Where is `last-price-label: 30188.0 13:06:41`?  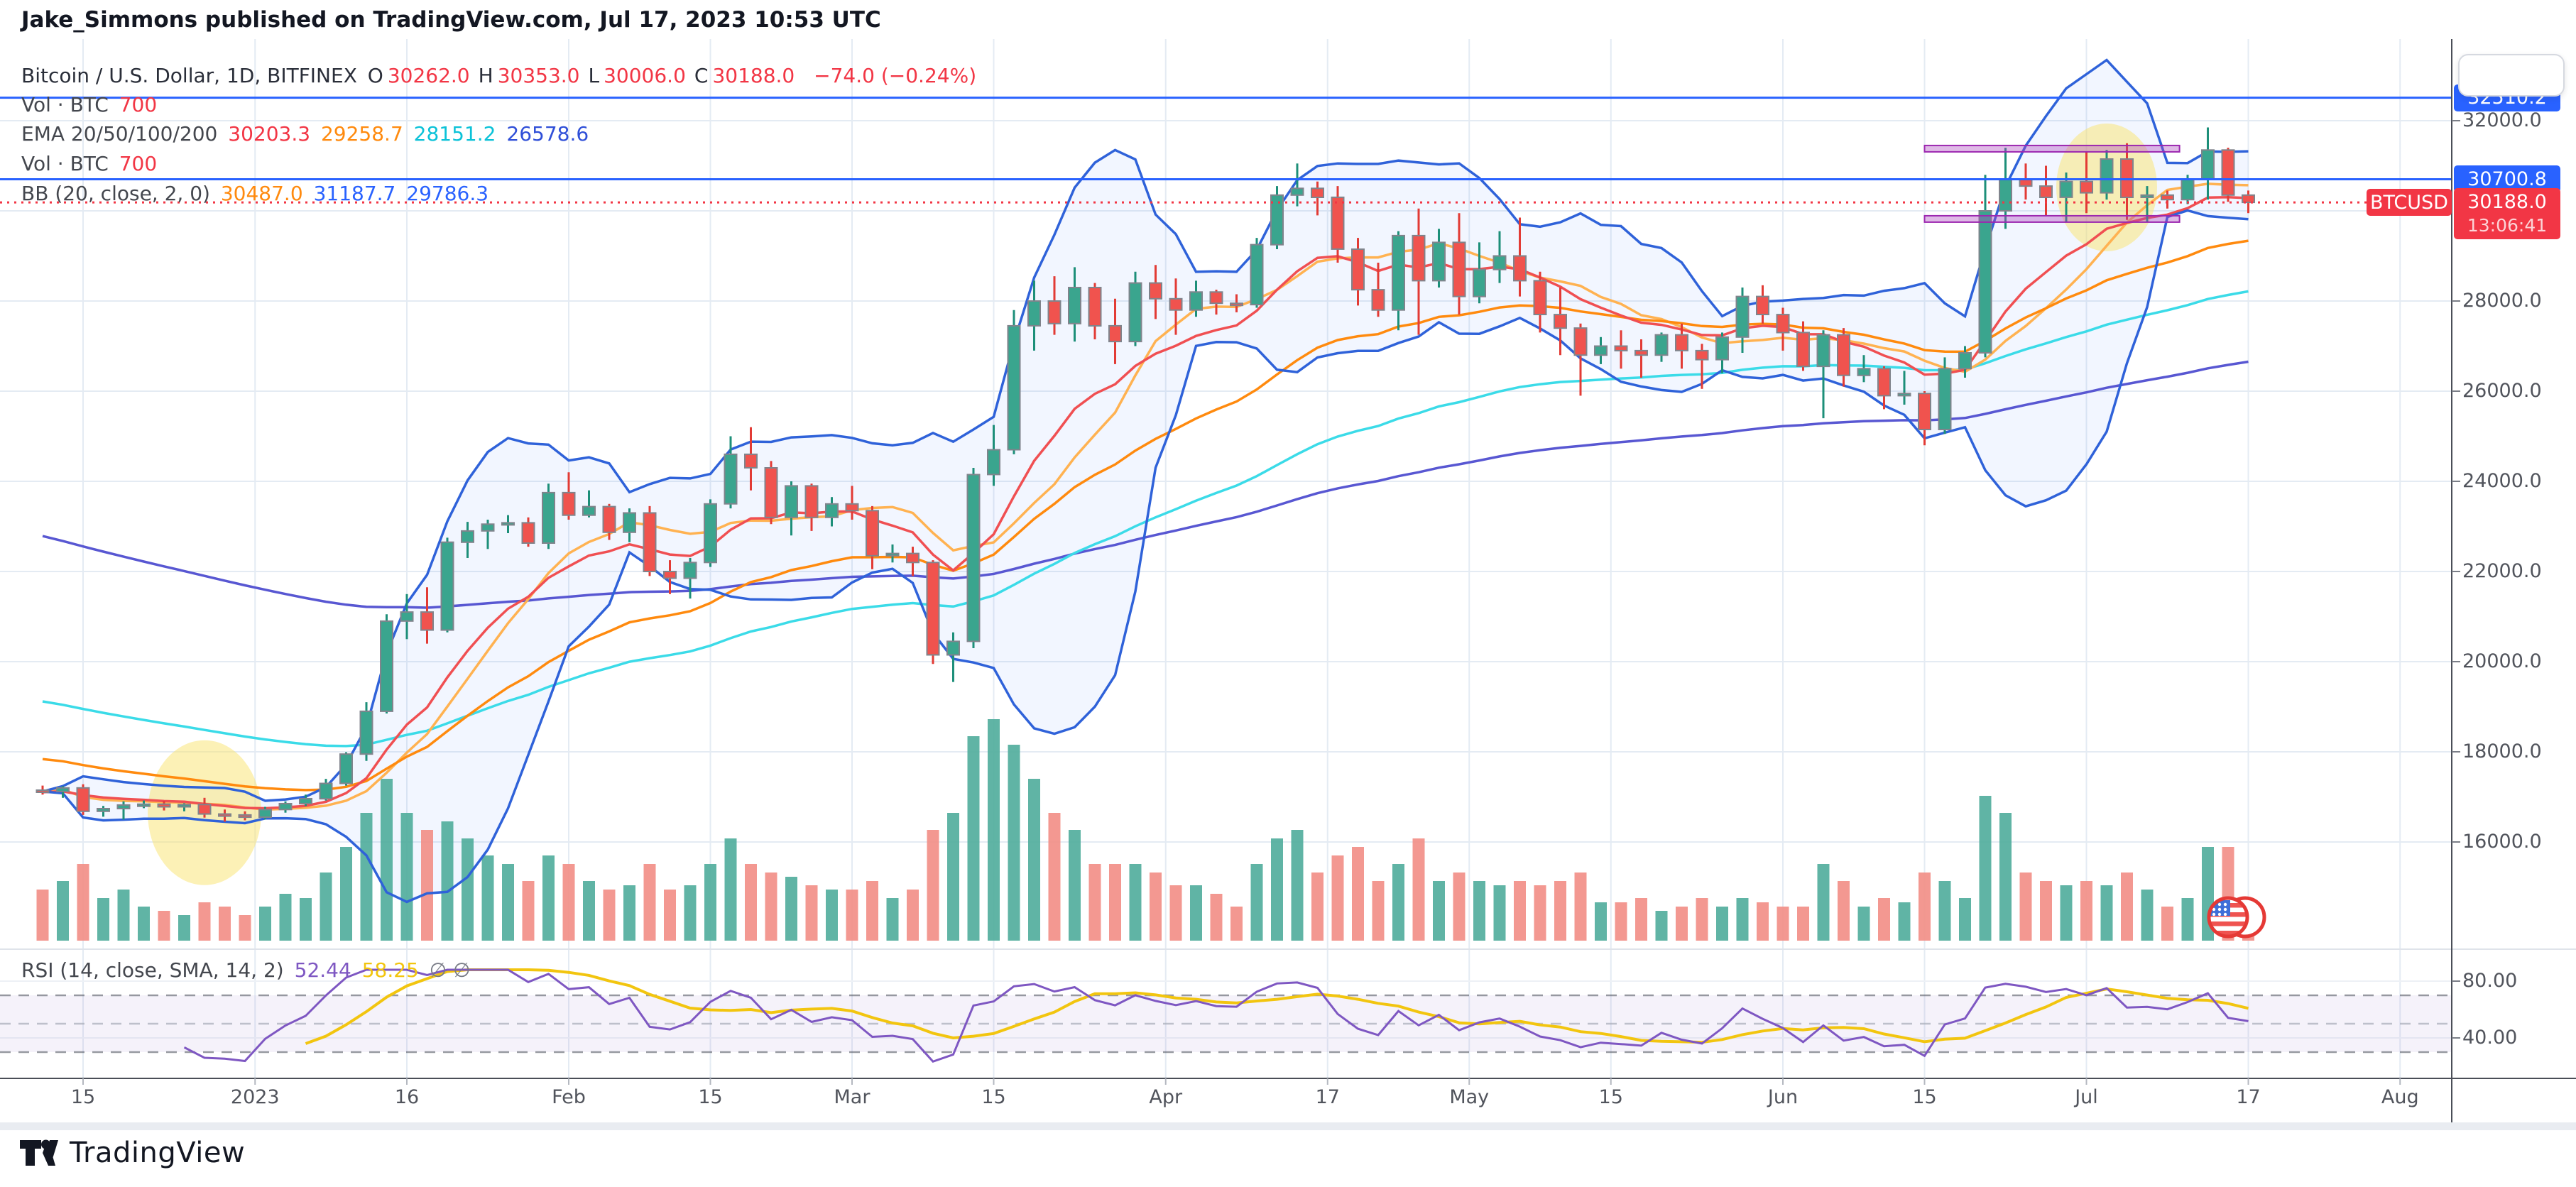
last-price-label: 30188.0 13:06:41 is located at coordinates (2507, 214).